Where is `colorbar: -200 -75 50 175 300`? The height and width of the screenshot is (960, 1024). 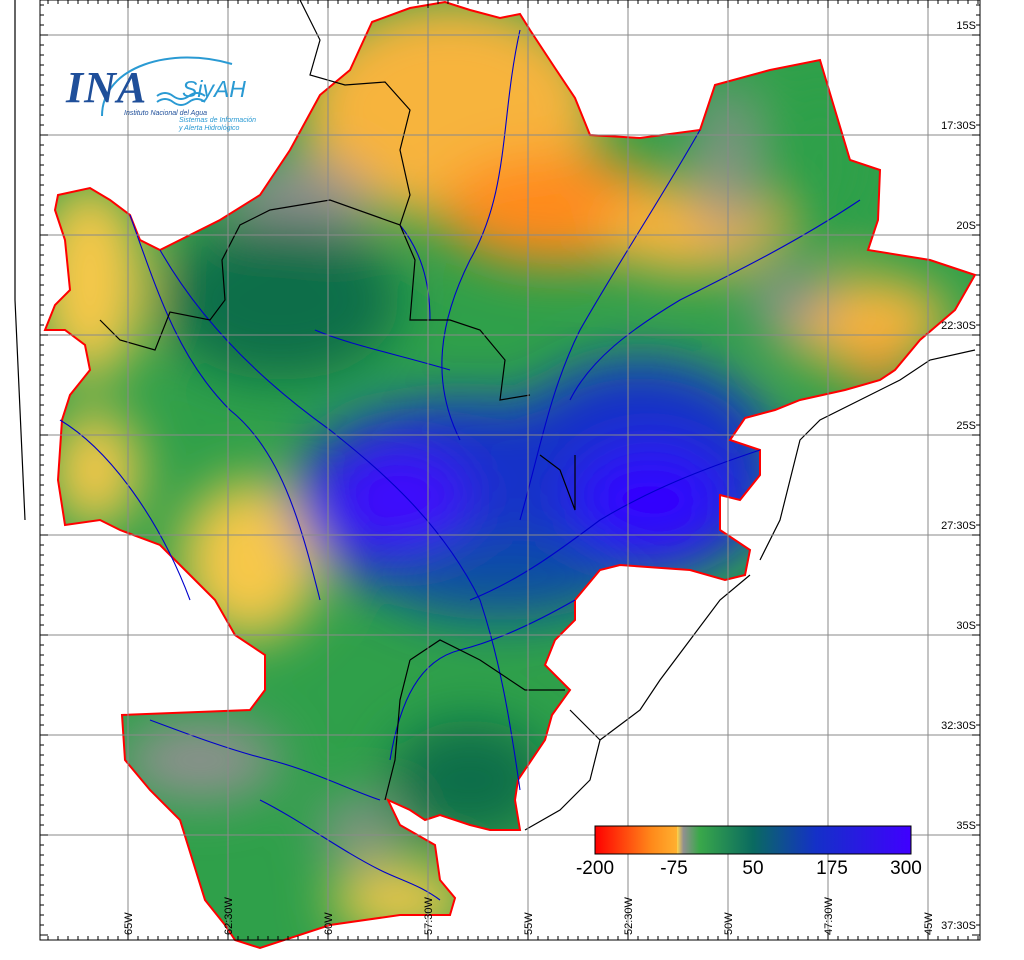 colorbar: -200 -75 50 175 300 is located at coordinates (749, 852).